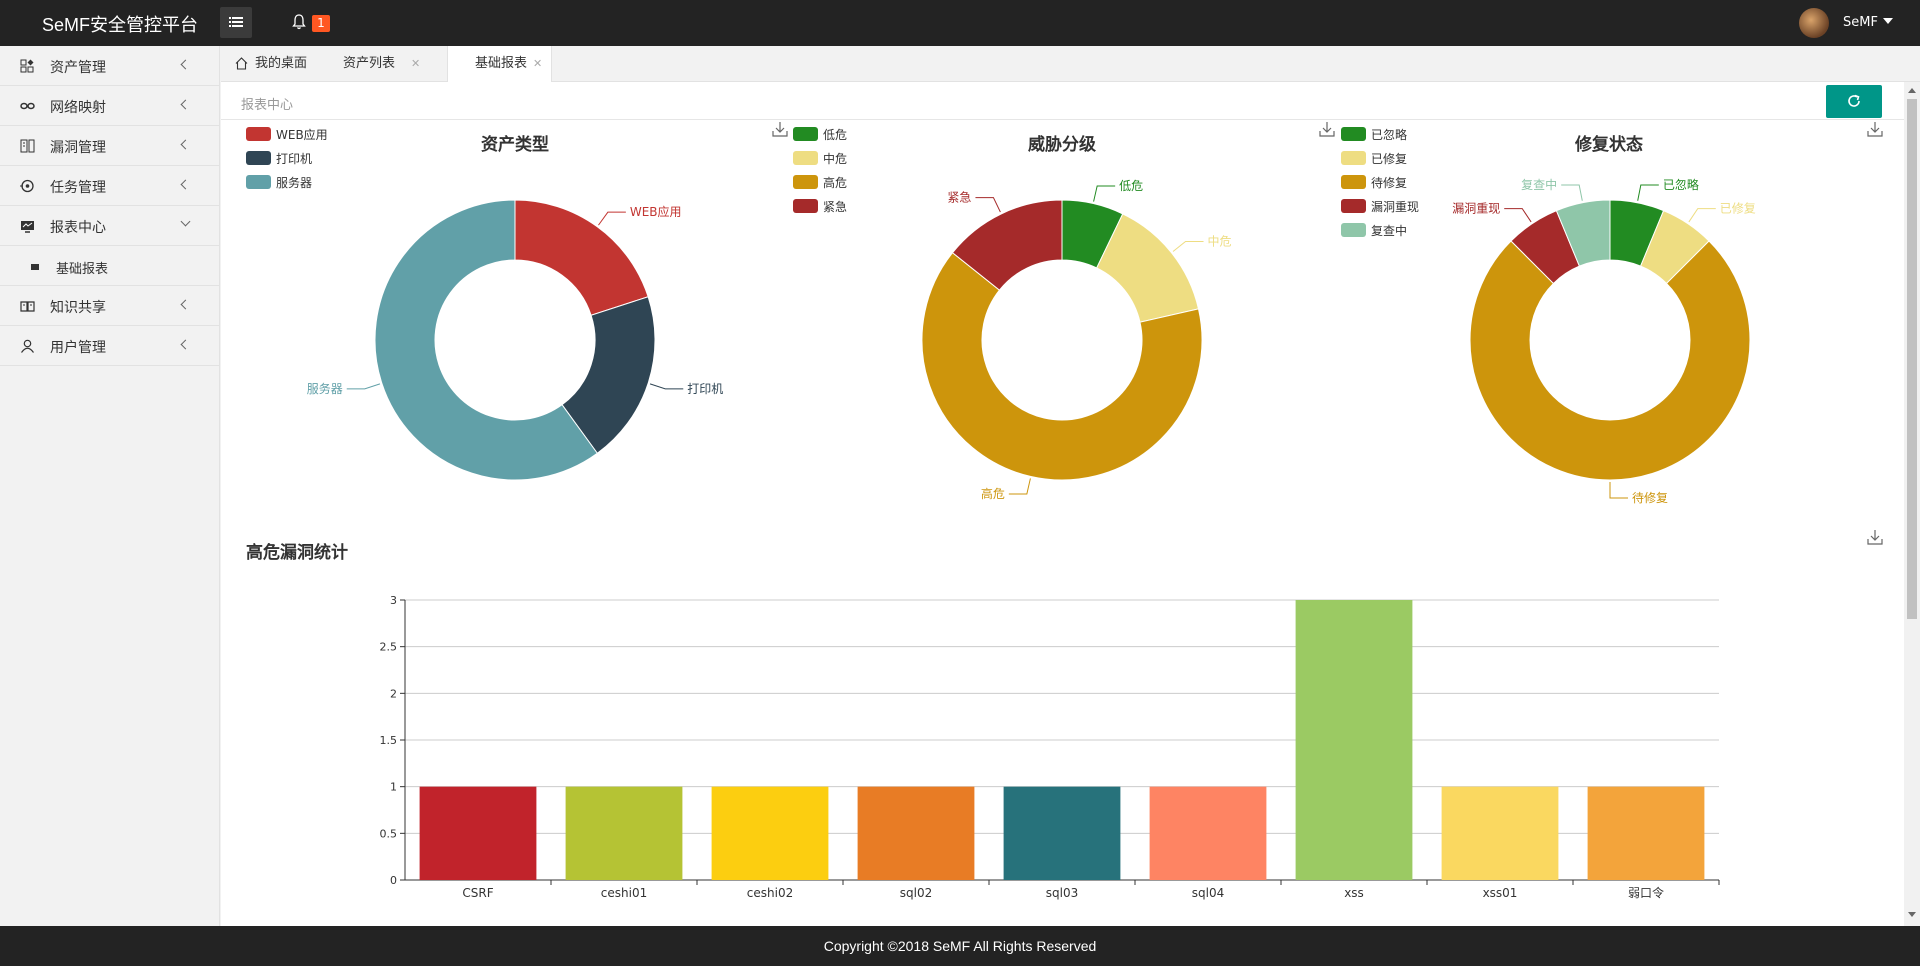 This screenshot has width=1920, height=966. I want to click on slice-label: WEB应用, so click(656, 211).